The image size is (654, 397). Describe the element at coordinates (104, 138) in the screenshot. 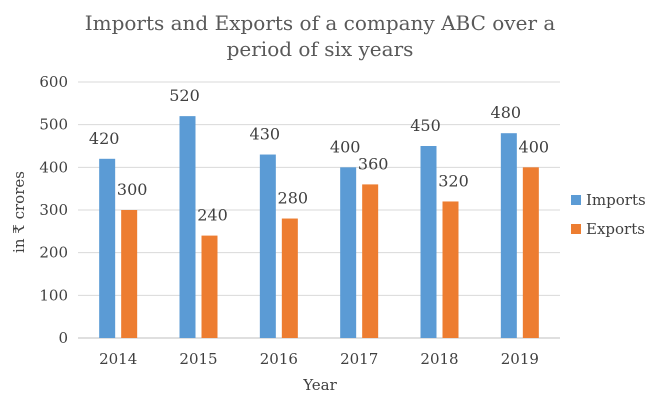

I see `imports-data-label: 420` at that location.